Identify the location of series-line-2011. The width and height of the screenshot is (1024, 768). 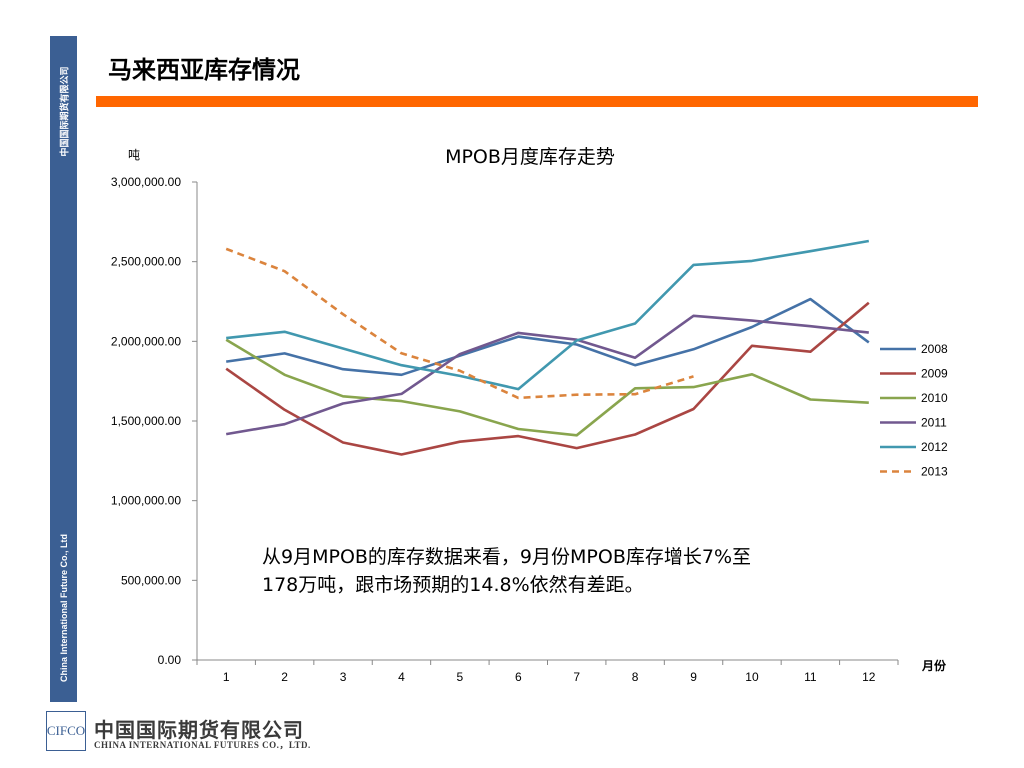
(547, 375).